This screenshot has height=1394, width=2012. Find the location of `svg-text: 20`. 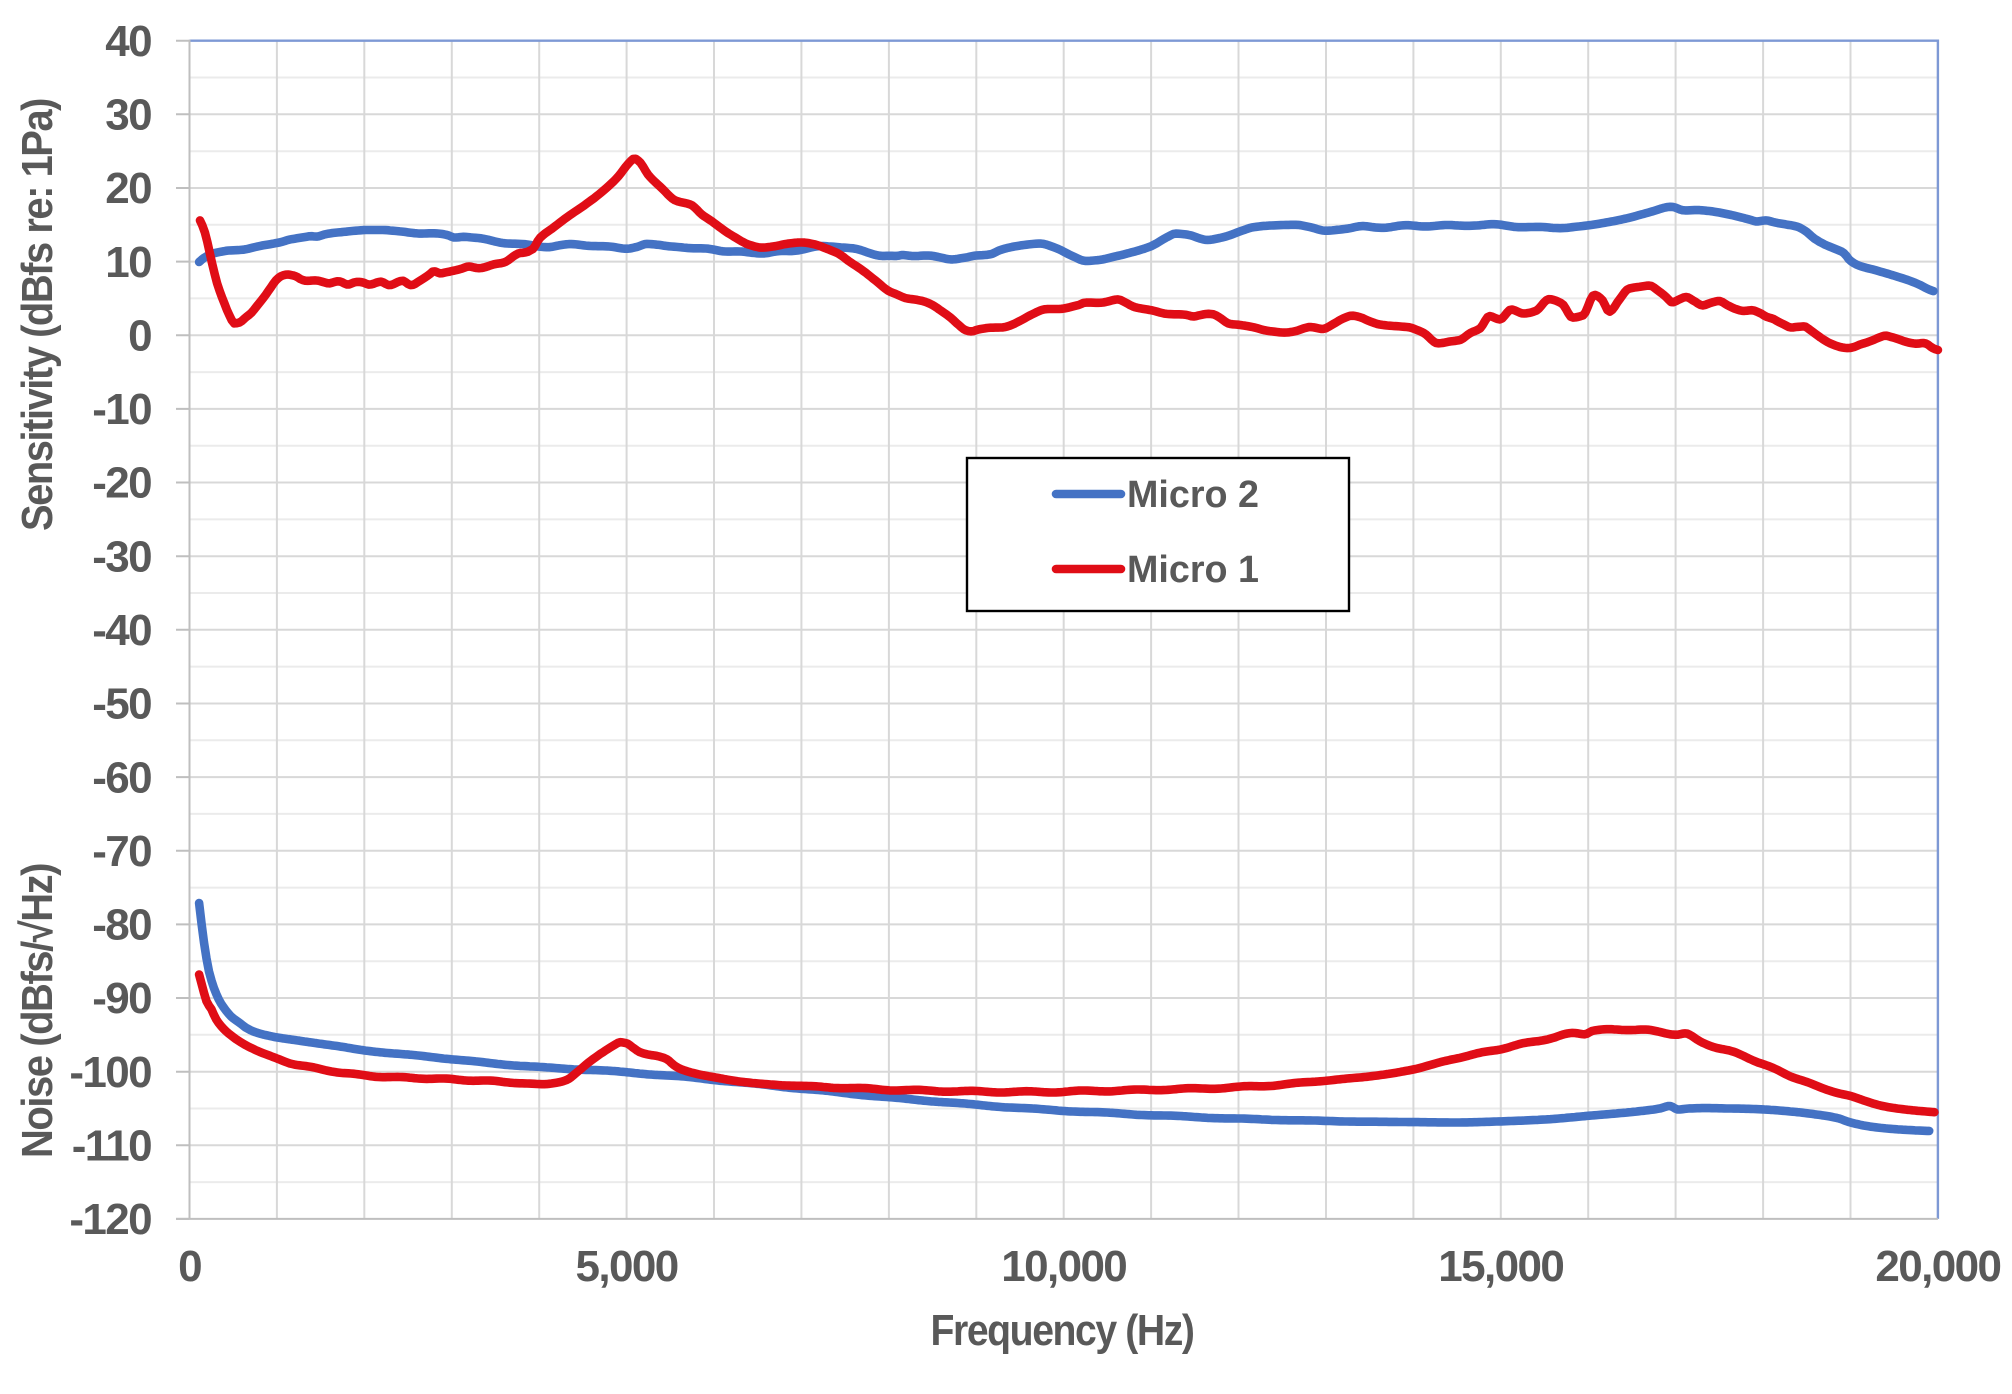

svg-text: 20 is located at coordinates (128, 188).